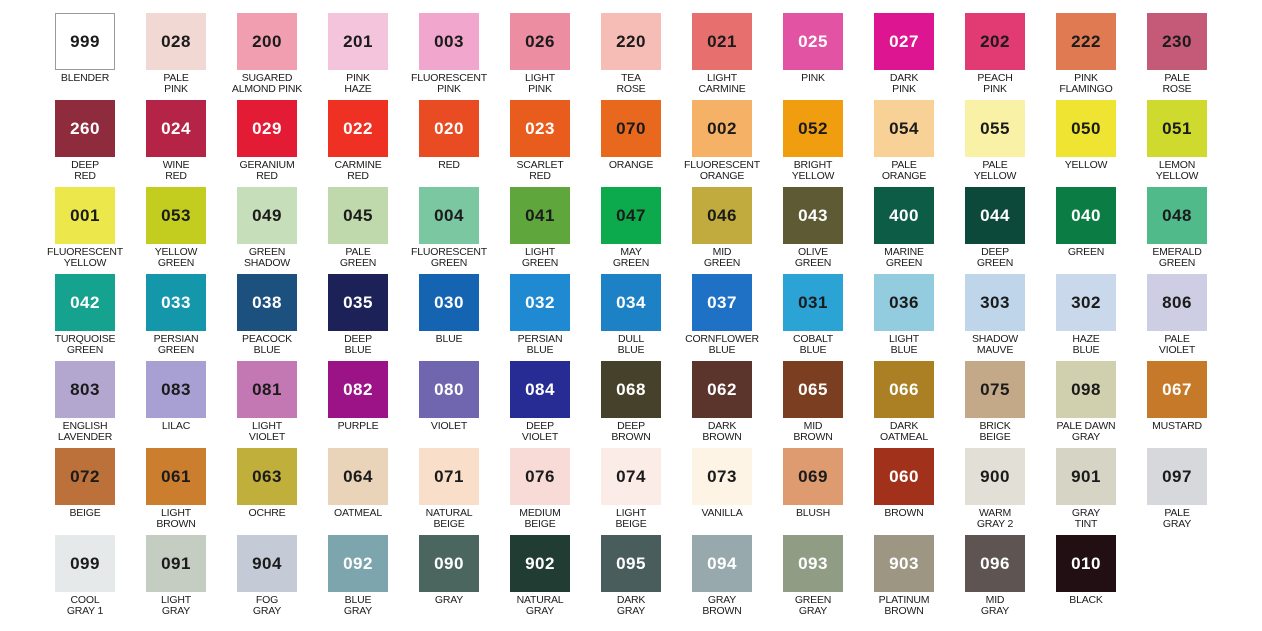 Image resolution: width=1262 pixels, height=631 pixels. Describe the element at coordinates (85, 389) in the screenshot. I see `swatch-code: 803` at that location.